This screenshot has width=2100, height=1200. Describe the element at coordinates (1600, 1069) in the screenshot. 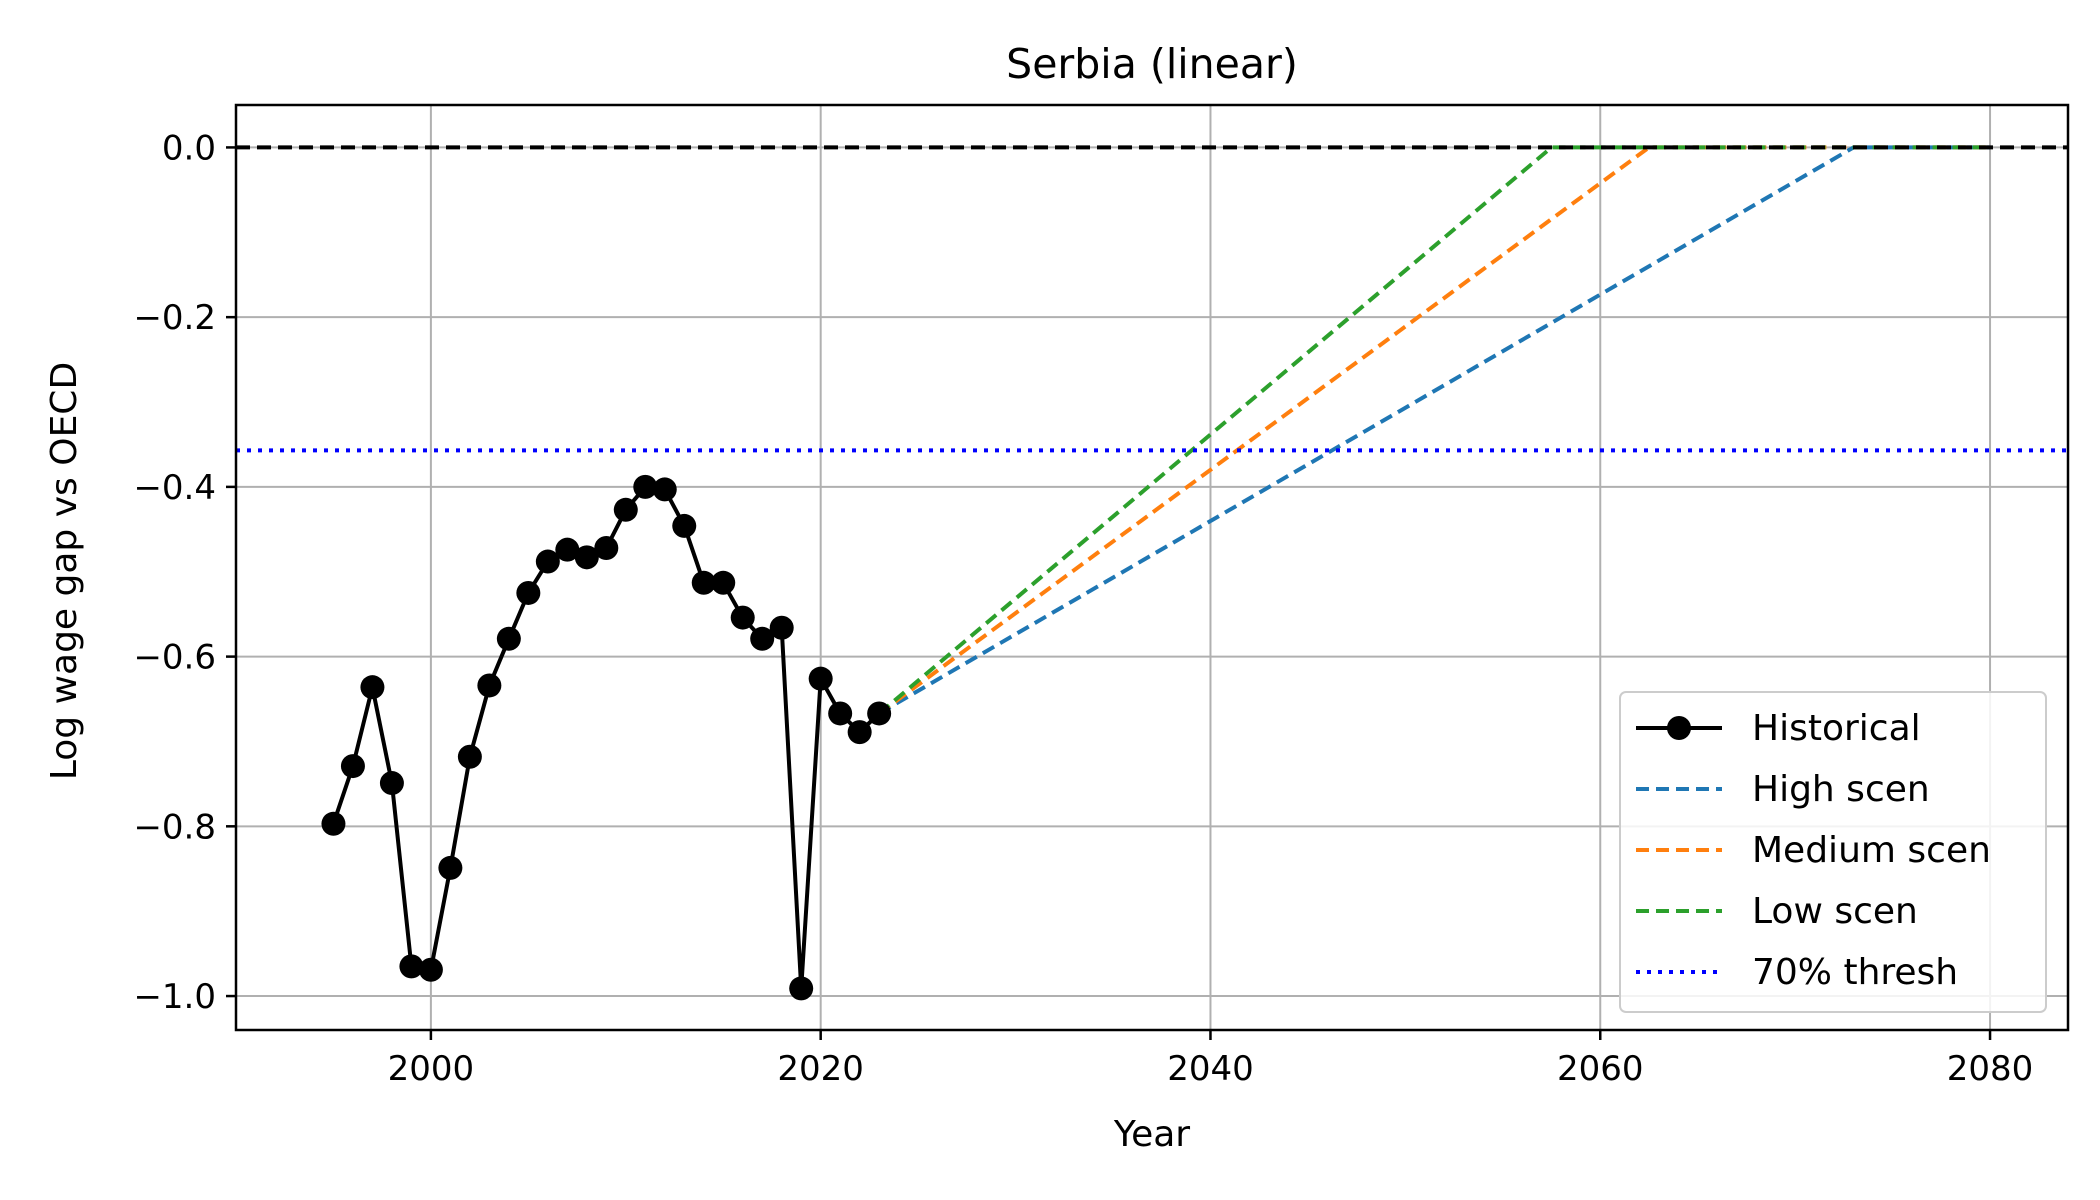

I see `x-tick-label: 2060` at that location.